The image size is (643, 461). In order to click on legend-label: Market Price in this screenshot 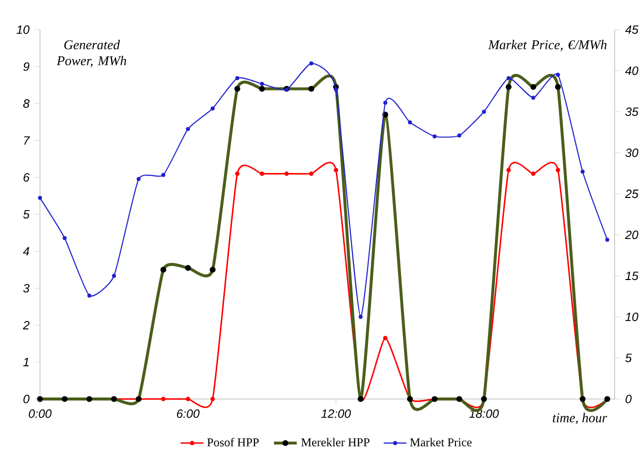, I will do `click(441, 442)`.